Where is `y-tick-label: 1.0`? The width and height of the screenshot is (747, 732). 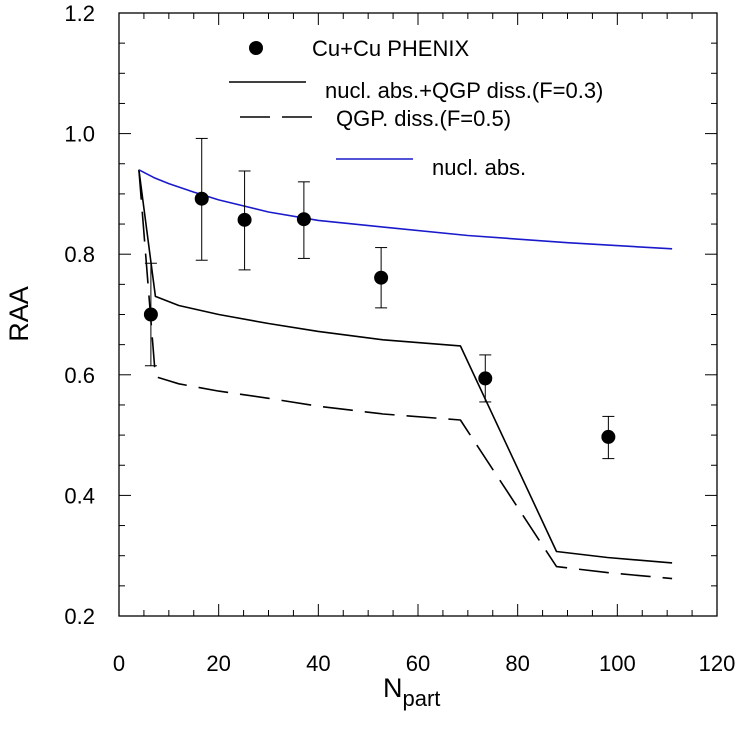 y-tick-label: 1.0 is located at coordinates (79, 134).